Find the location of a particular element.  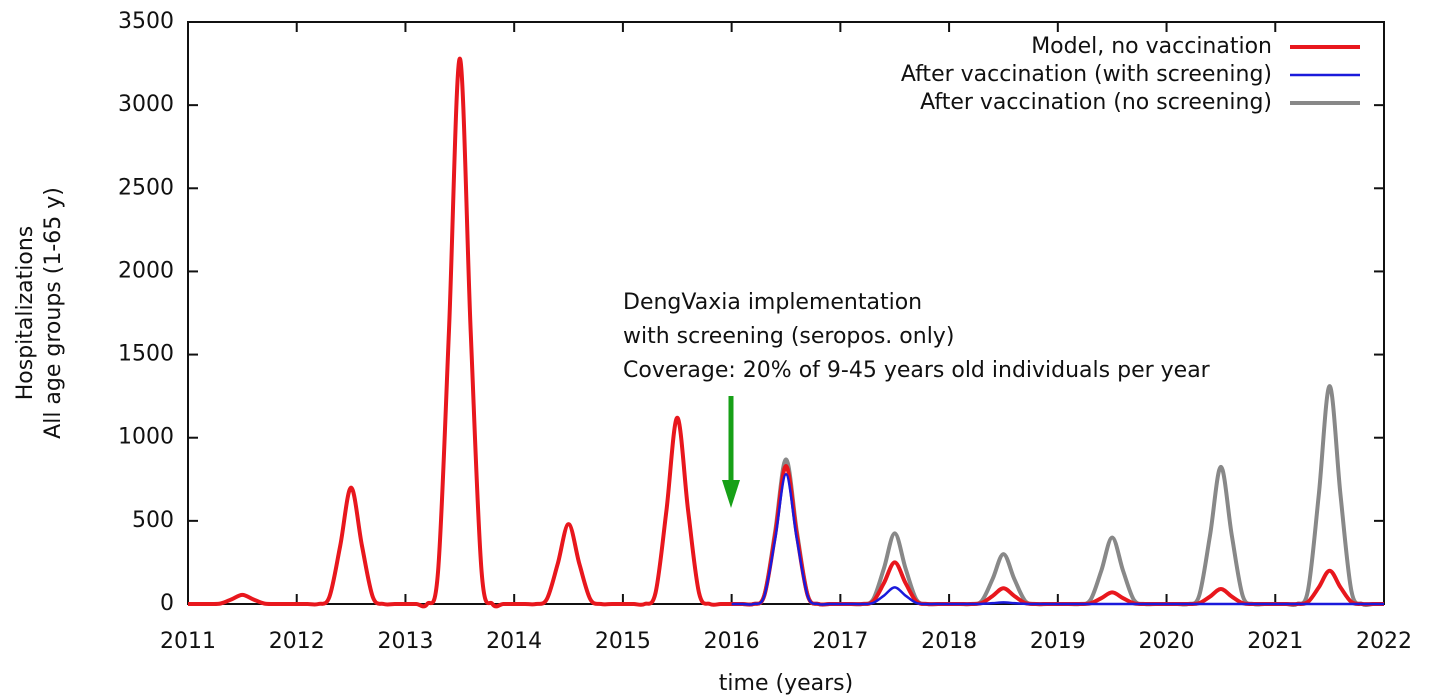

x-tick-label: 2019 is located at coordinates (1058, 641).